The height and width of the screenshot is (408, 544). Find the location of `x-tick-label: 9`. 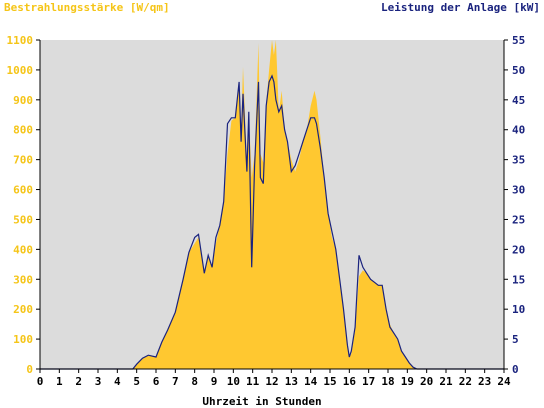

x-tick-label: 9 is located at coordinates (214, 381).